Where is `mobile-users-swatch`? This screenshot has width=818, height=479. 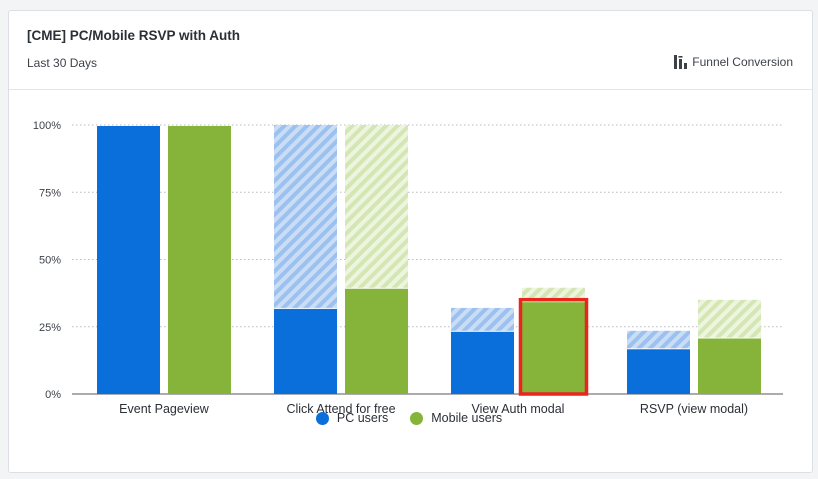
mobile-users-swatch is located at coordinates (417, 418).